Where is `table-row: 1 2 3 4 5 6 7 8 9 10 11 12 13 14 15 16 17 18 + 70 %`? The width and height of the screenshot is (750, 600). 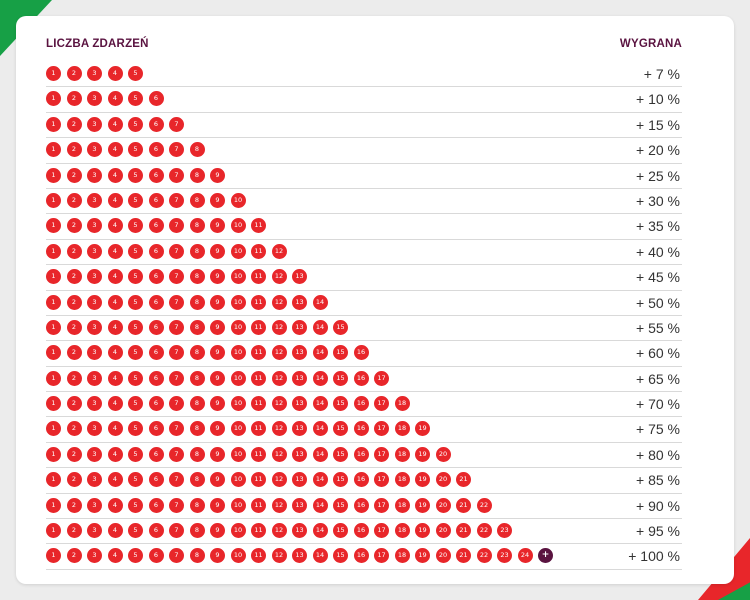 table-row: 1 2 3 4 5 6 7 8 9 10 11 12 13 14 15 16 17 18 + 70 % is located at coordinates (364, 405).